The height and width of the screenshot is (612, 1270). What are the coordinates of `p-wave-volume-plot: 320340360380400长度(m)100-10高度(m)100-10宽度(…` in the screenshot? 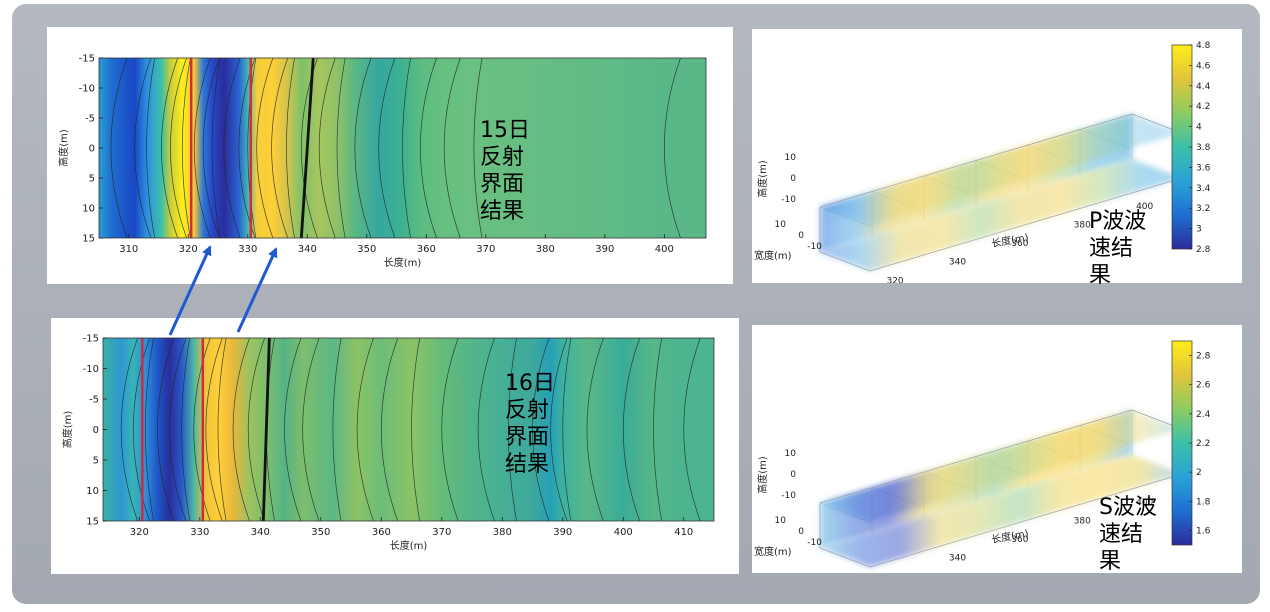 It's located at (982, 163).